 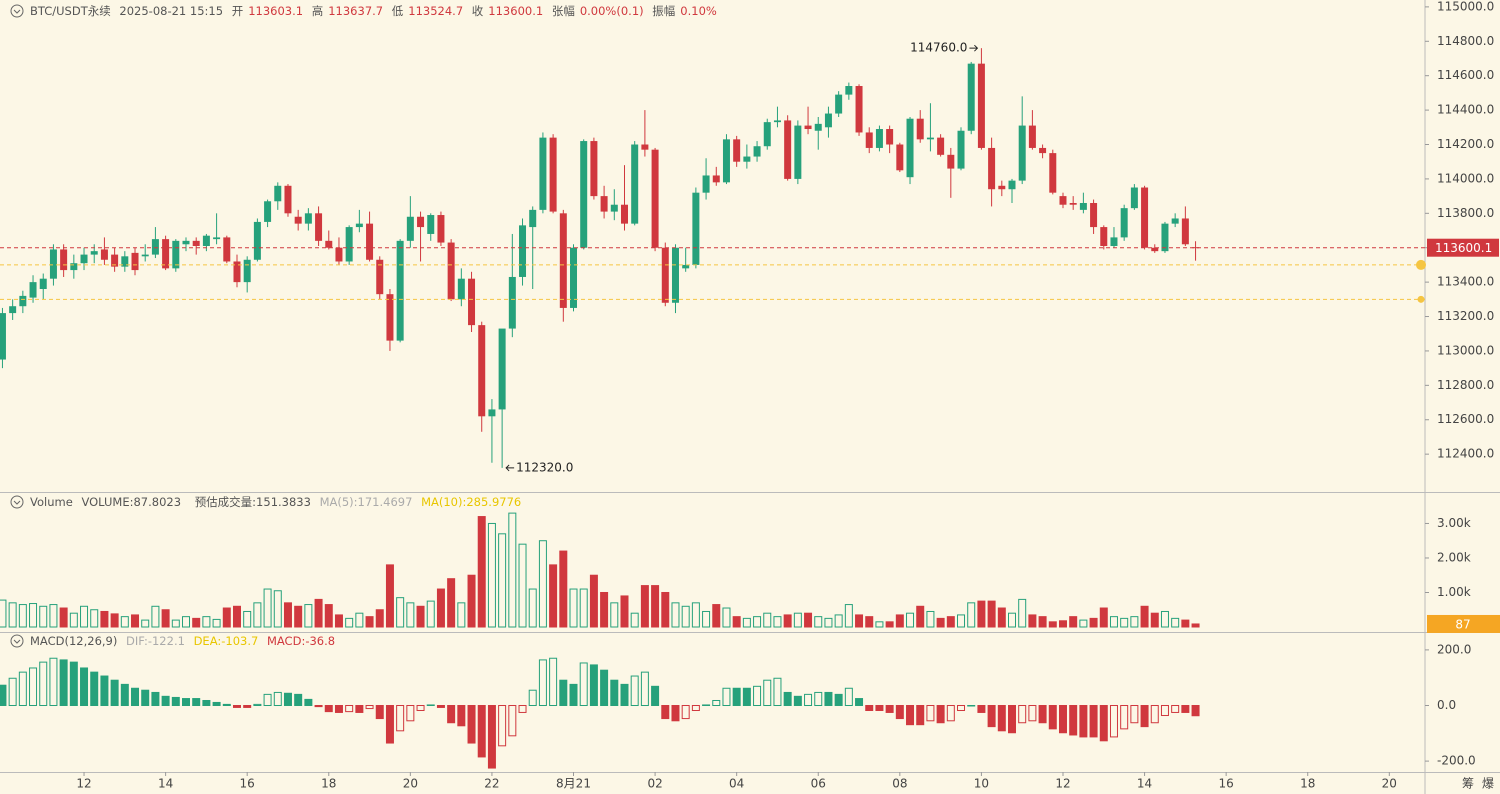 What do you see at coordinates (1462, 624) in the screenshot?
I see `volume-badge-label: 87` at bounding box center [1462, 624].